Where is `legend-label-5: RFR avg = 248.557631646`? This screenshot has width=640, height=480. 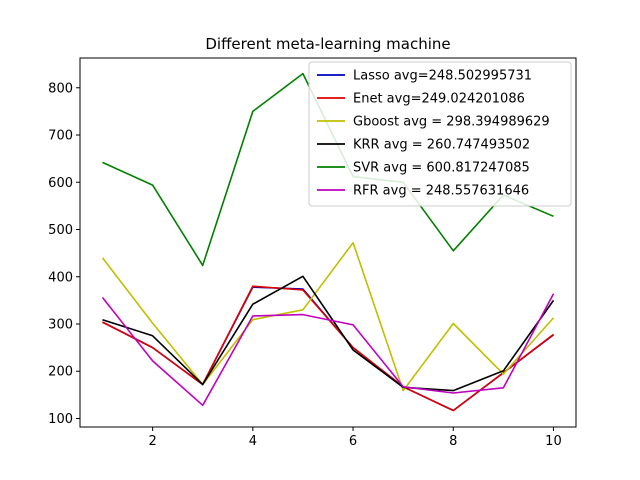 legend-label-5: RFR avg = 248.557631646 is located at coordinates (441, 191).